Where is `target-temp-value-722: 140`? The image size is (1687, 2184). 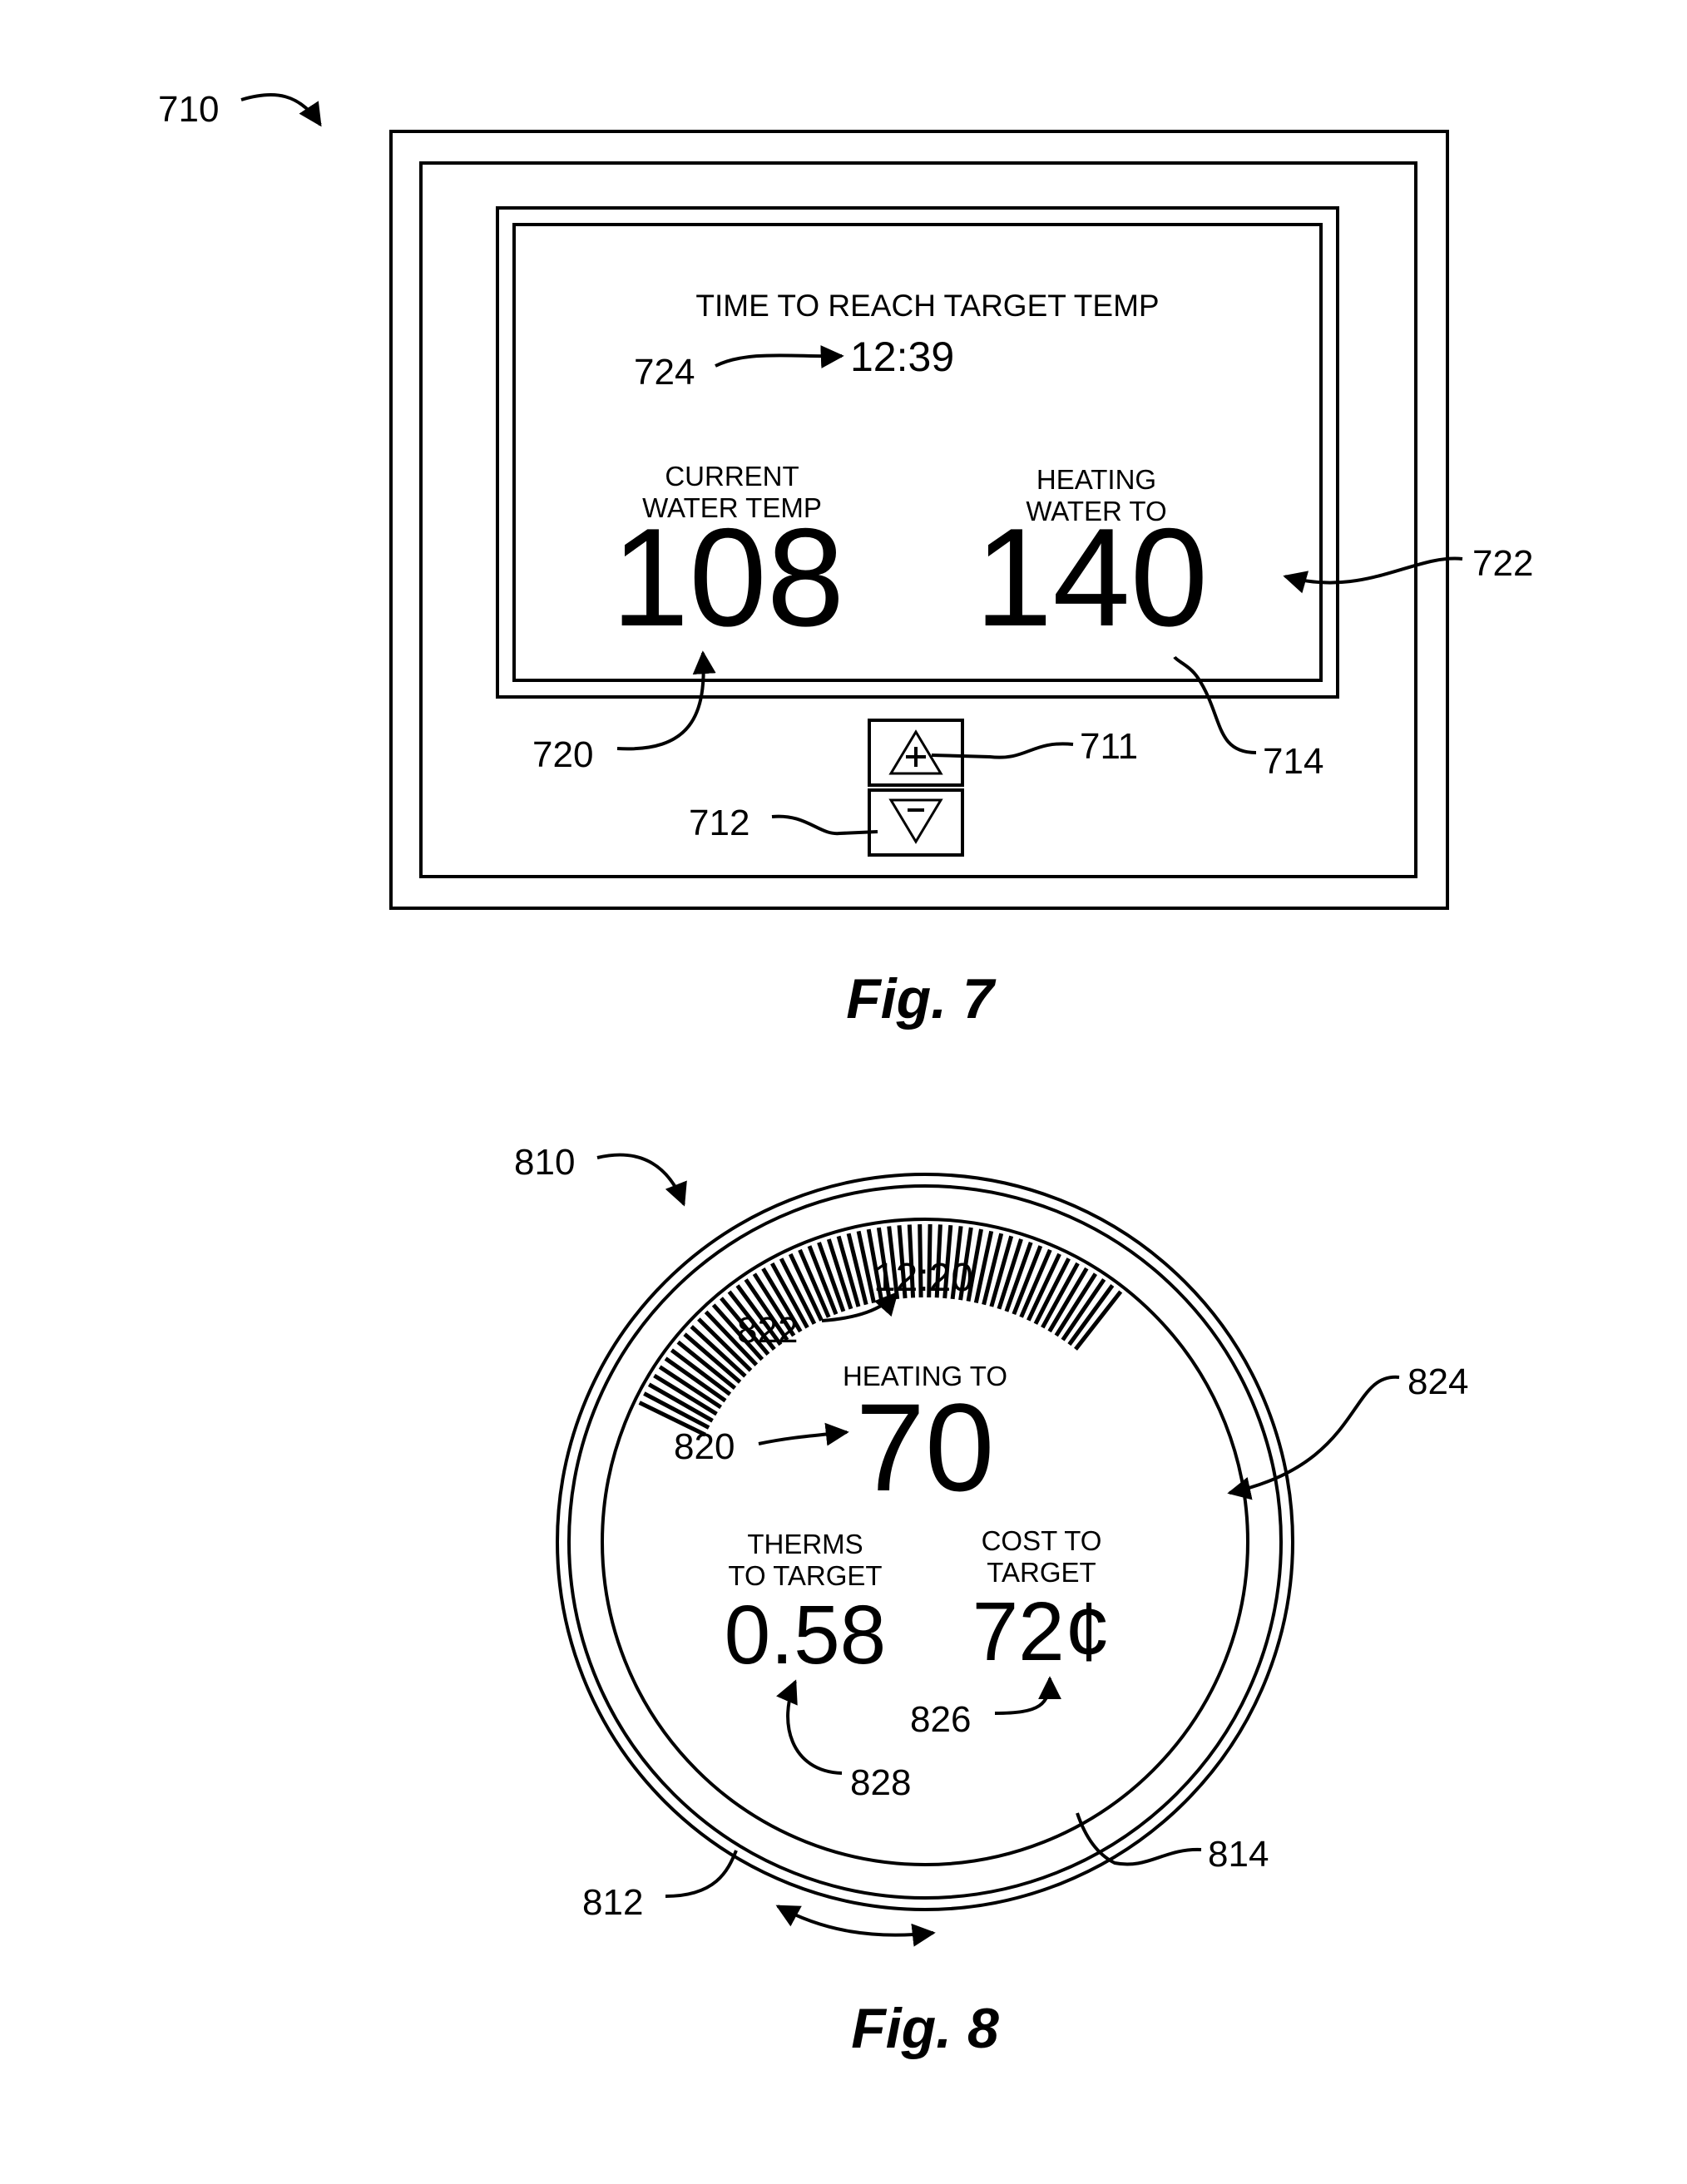
target-temp-value-722: 140 is located at coordinates (1091, 577).